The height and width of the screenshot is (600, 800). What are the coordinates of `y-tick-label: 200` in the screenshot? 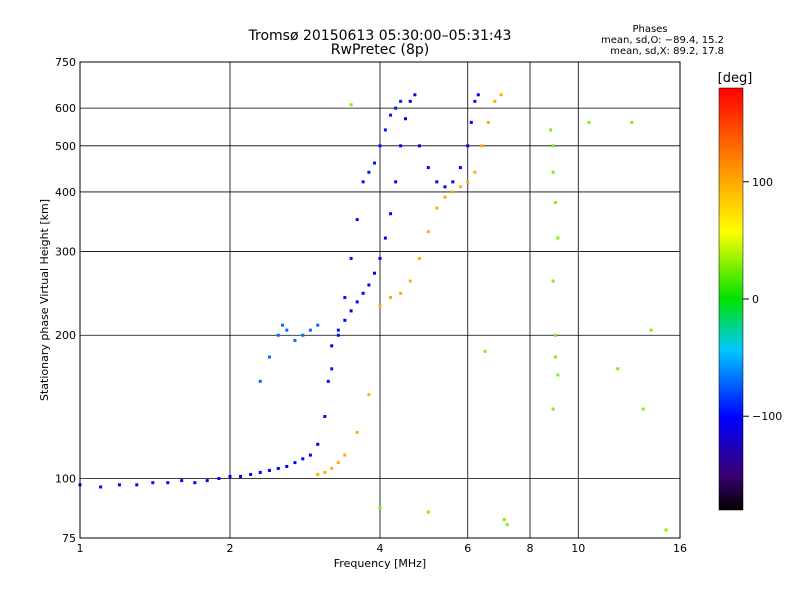 It's located at (65, 335).